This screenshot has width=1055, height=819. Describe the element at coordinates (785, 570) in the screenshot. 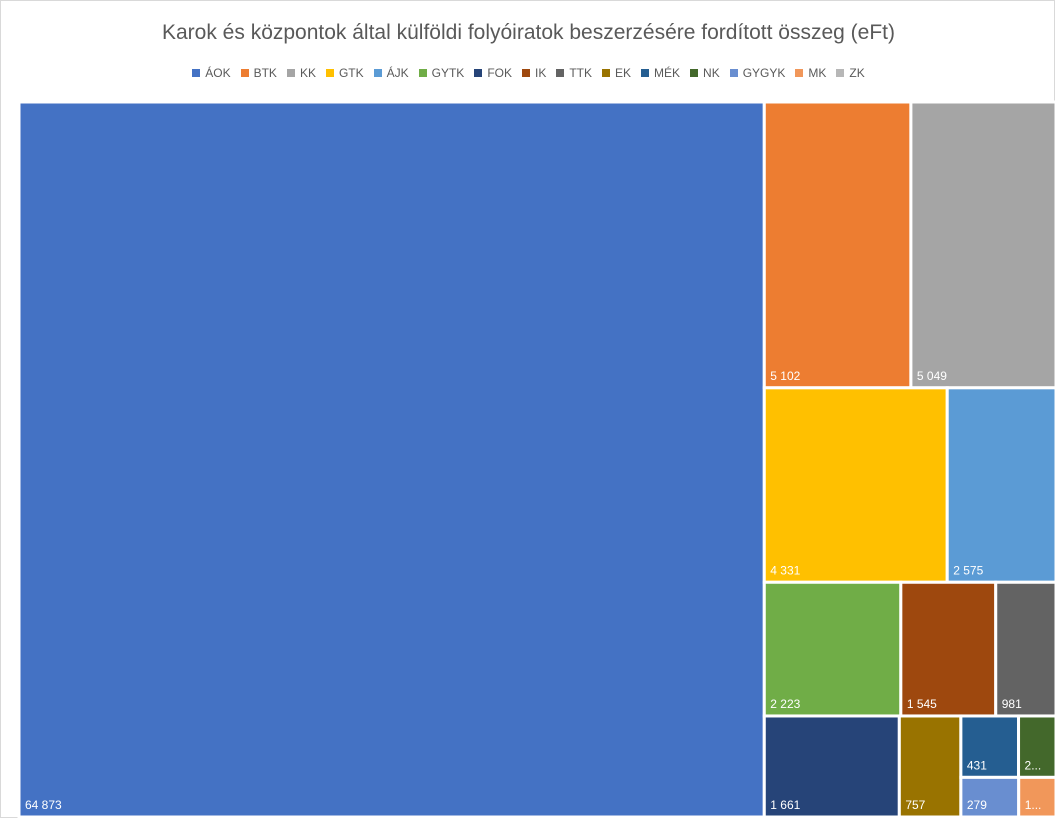

I see `treemap-value-label: 4 331` at that location.